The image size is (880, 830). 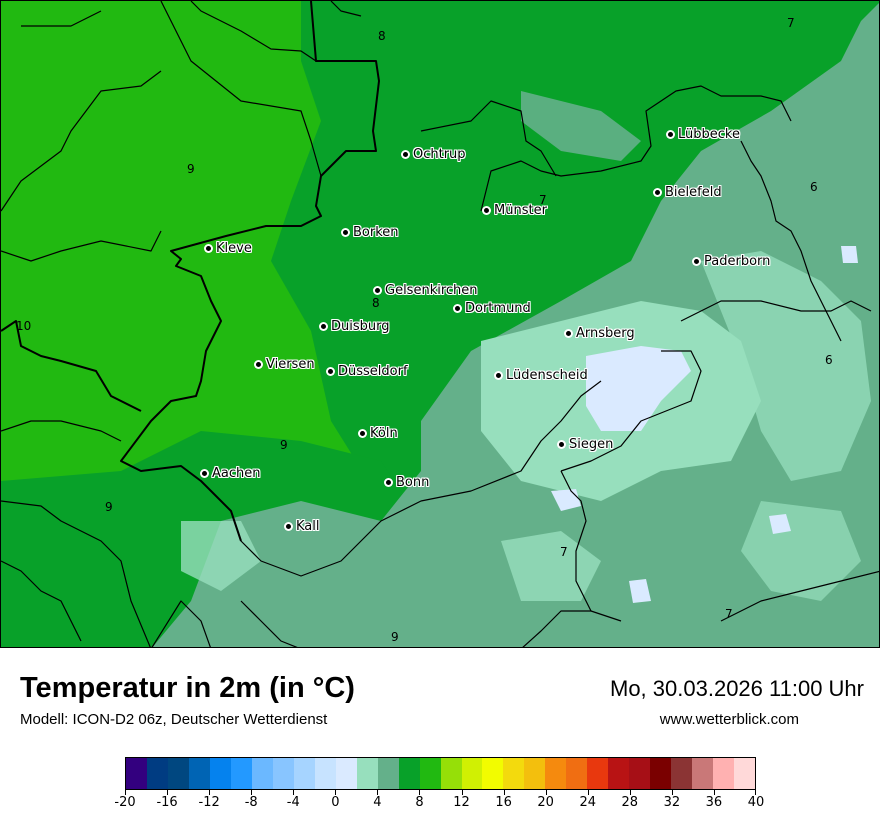 What do you see at coordinates (419, 802) in the screenshot?
I see `tick-label: 8` at bounding box center [419, 802].